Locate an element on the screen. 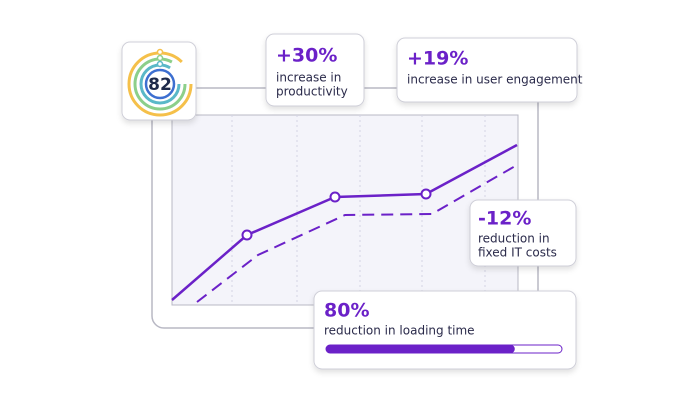 The width and height of the screenshot is (700, 401). stat-label: productivity is located at coordinates (312, 92).